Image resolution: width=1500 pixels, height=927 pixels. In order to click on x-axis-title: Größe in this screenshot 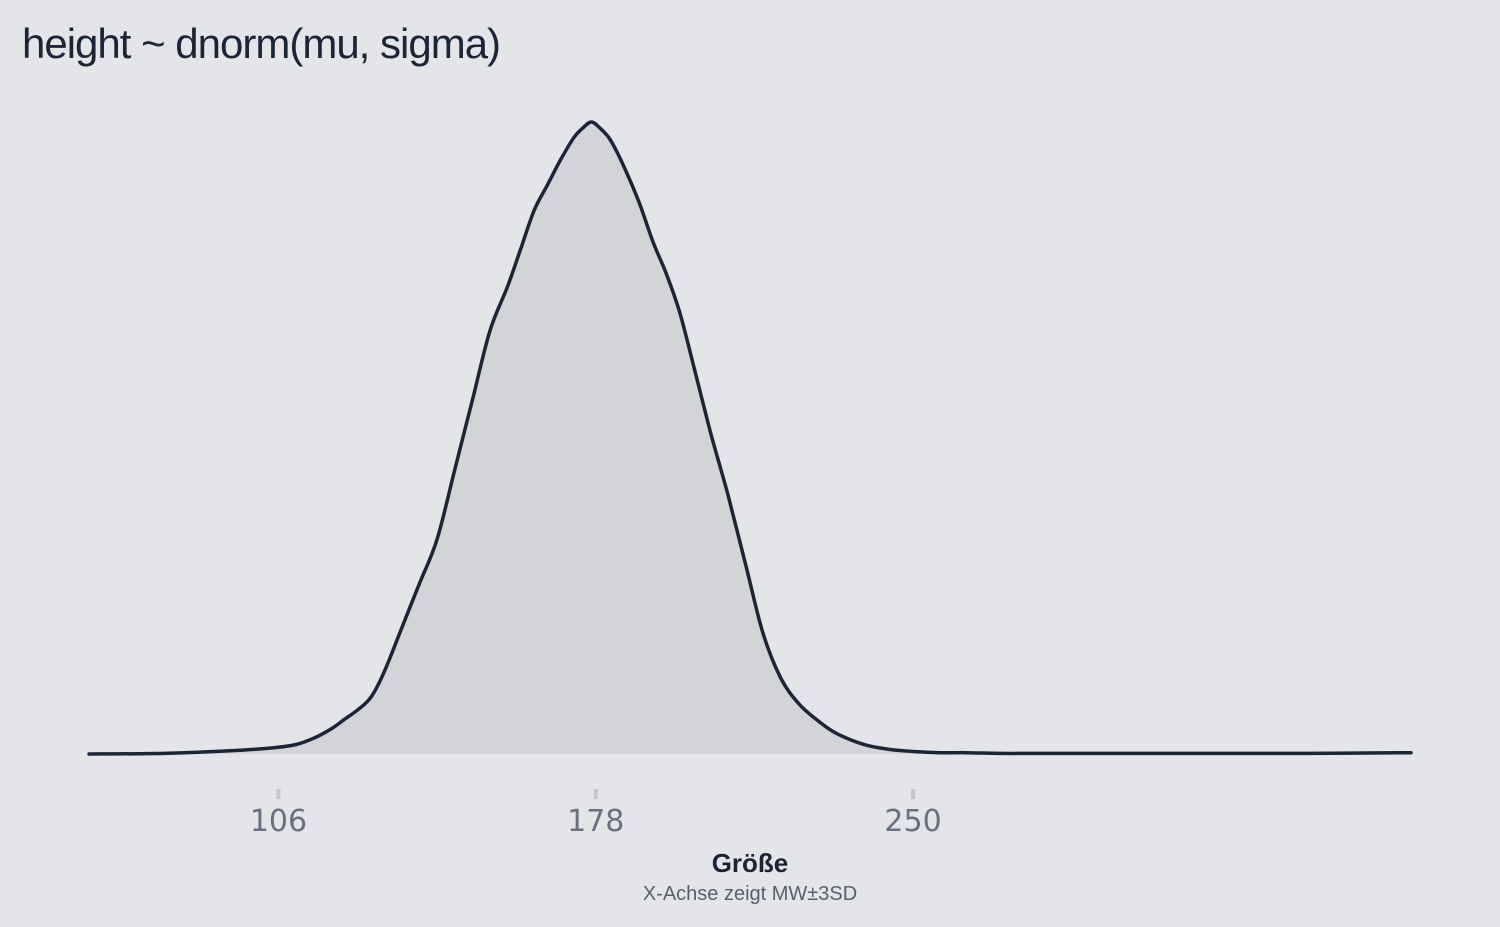, I will do `click(750, 863)`.